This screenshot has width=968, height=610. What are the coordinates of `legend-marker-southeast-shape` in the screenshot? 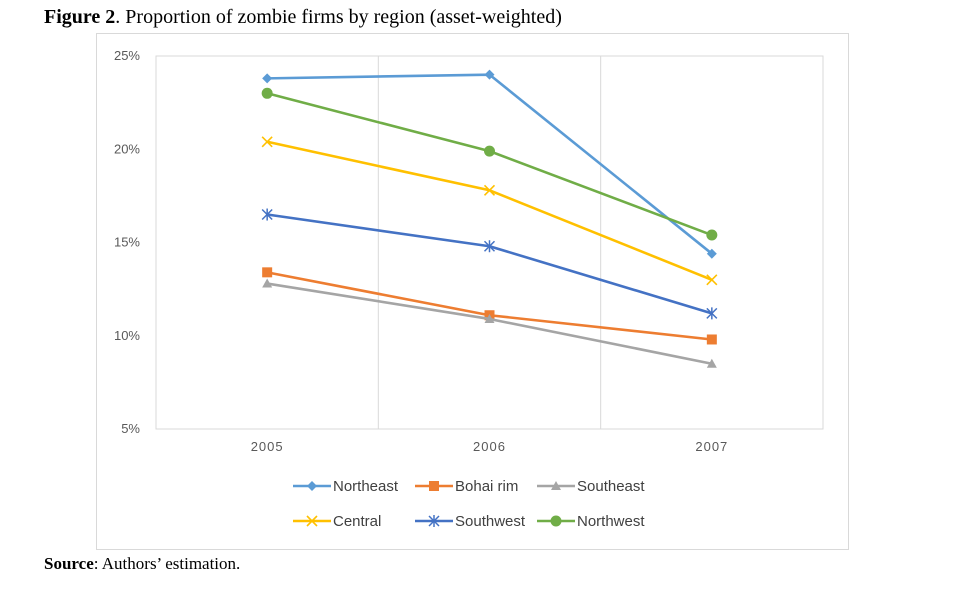 It's located at (556, 485).